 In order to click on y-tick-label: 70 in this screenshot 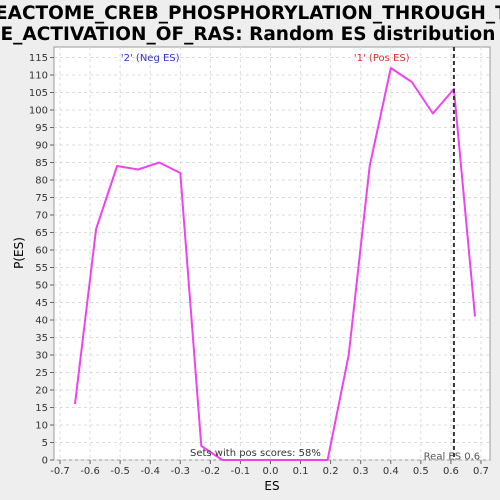, I will do `click(41, 216)`.